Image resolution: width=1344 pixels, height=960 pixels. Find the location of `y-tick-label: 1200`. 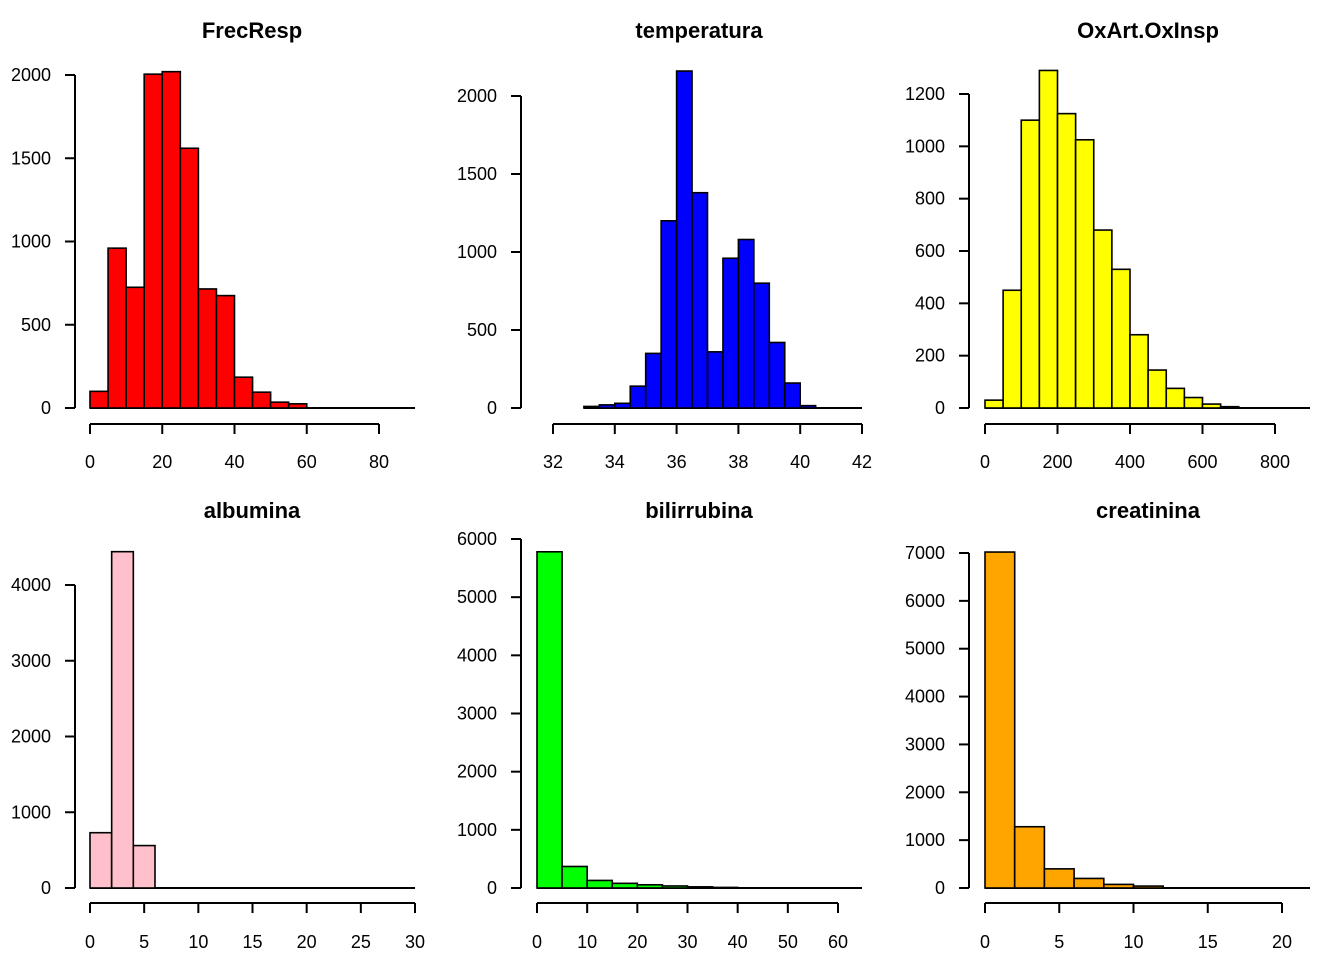

y-tick-label: 1200 is located at coordinates (925, 94).